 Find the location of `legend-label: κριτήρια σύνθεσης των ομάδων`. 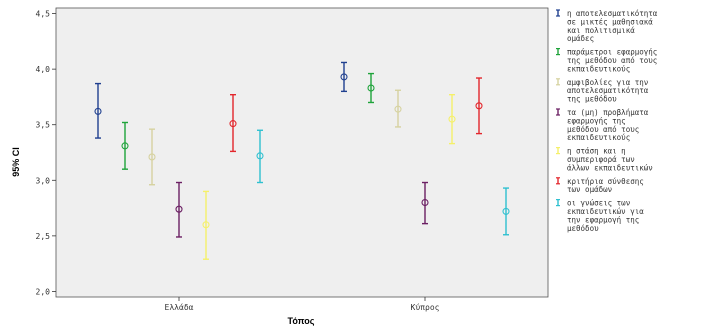

legend-label: κριτήρια σύνθεσης των ομάδων is located at coordinates (605, 185).